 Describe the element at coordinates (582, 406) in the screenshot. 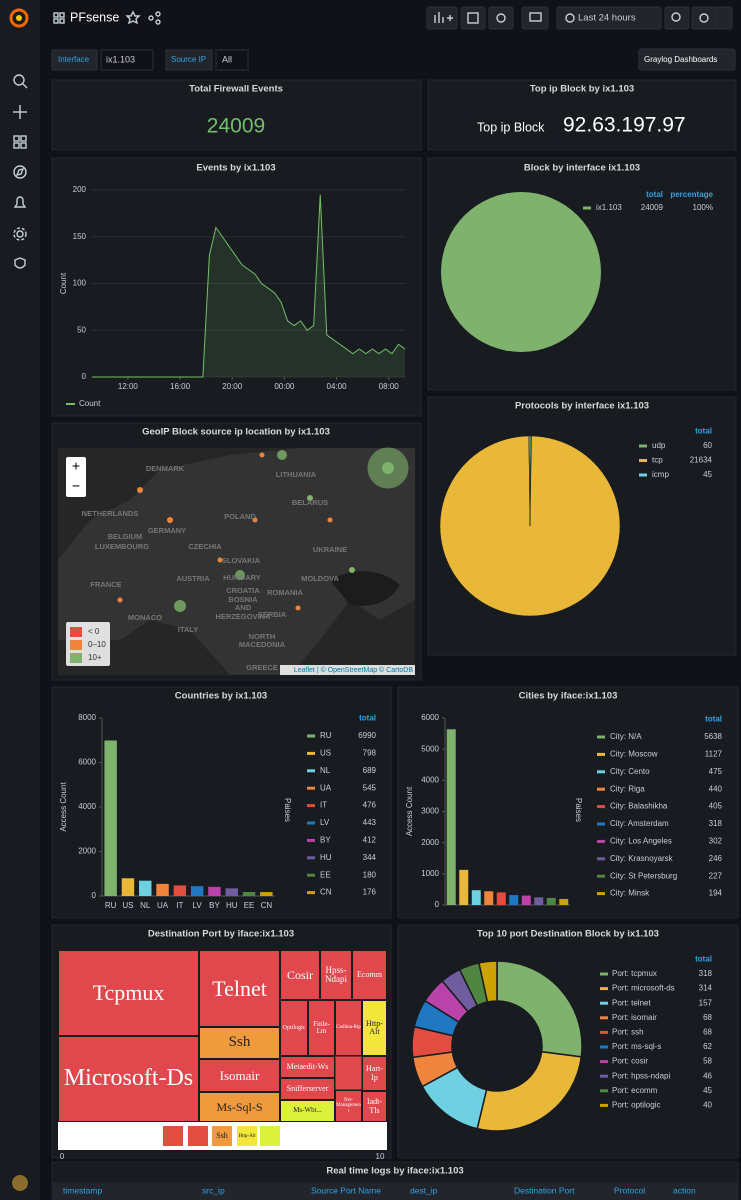

I see `panel-title: Protocols by interface ix1.103` at that location.